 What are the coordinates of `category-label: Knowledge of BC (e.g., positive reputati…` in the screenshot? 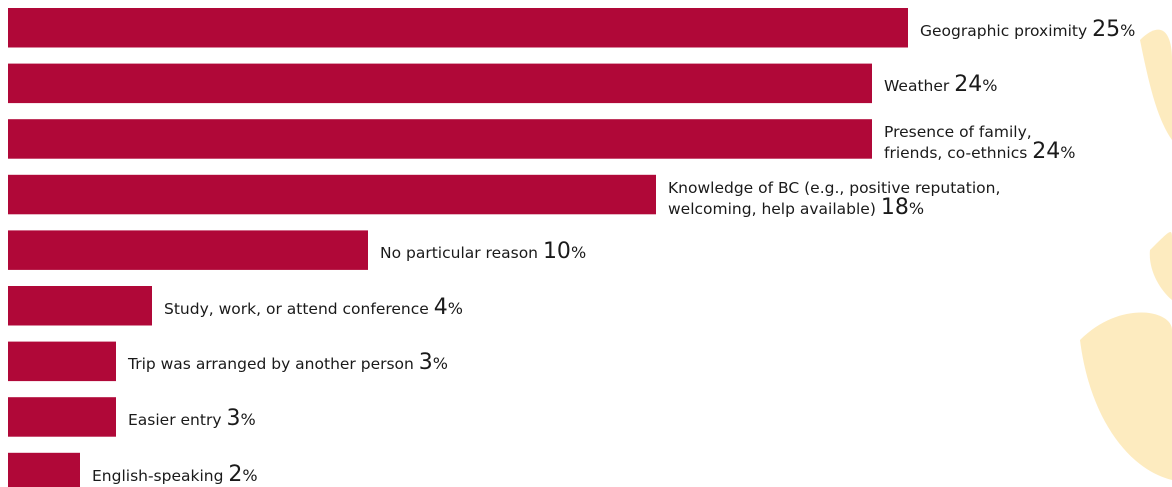 It's located at (834, 187).